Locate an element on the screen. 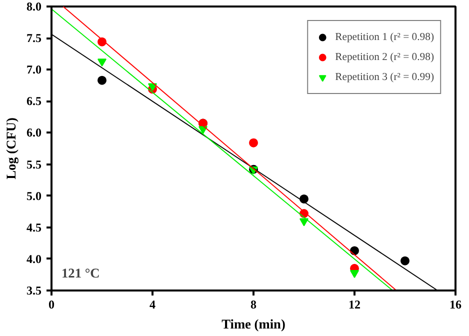 The image size is (469, 336). x-tick-label: 0 is located at coordinates (51, 305).